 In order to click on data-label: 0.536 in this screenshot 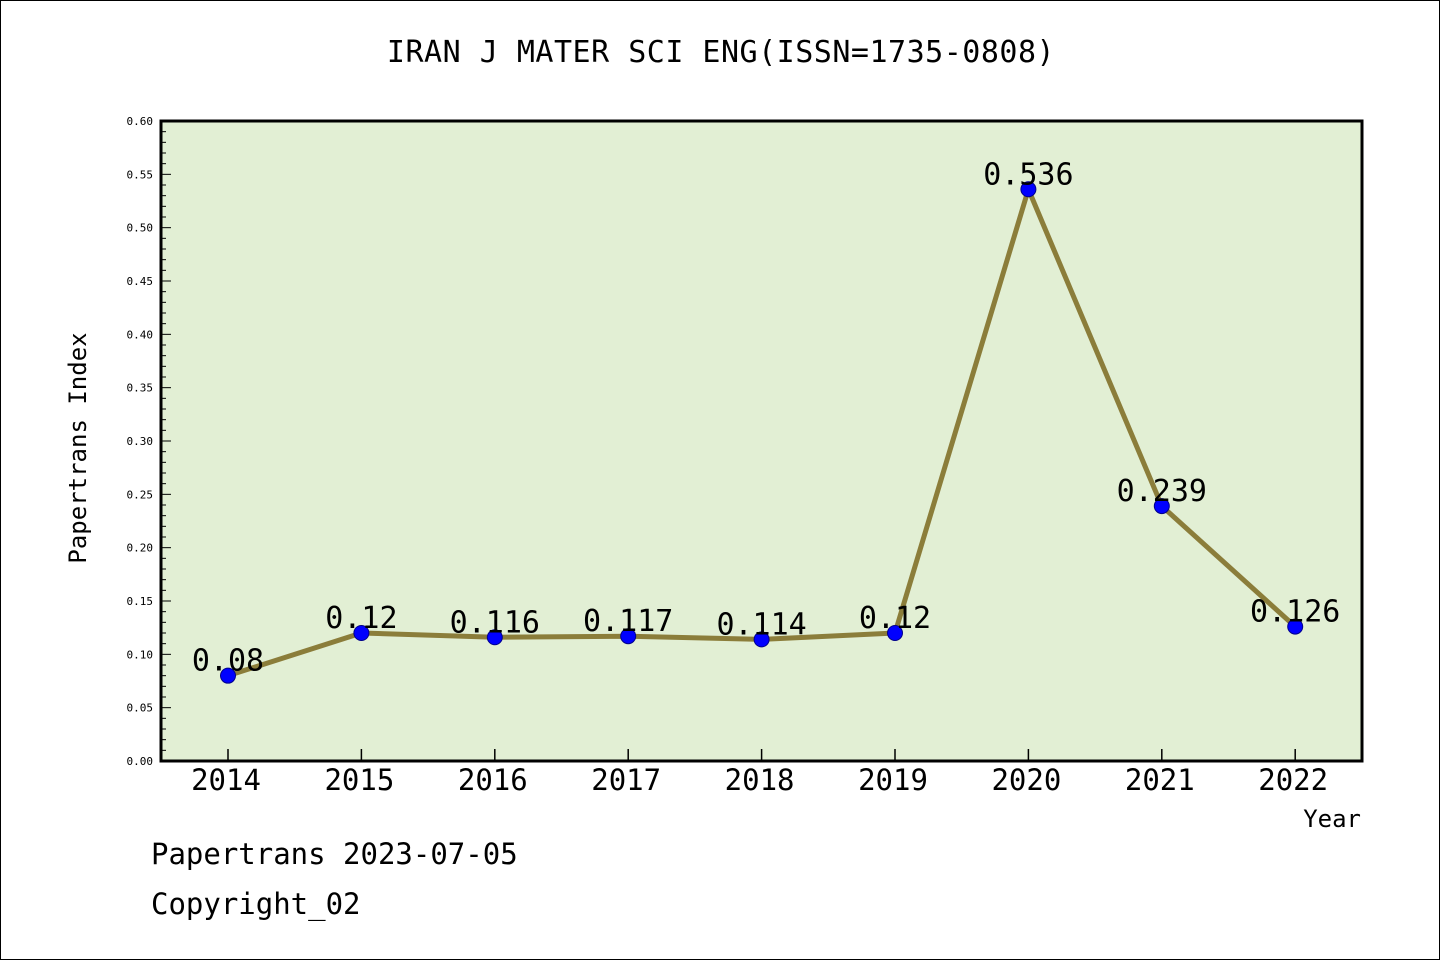, I will do `click(1028, 174)`.